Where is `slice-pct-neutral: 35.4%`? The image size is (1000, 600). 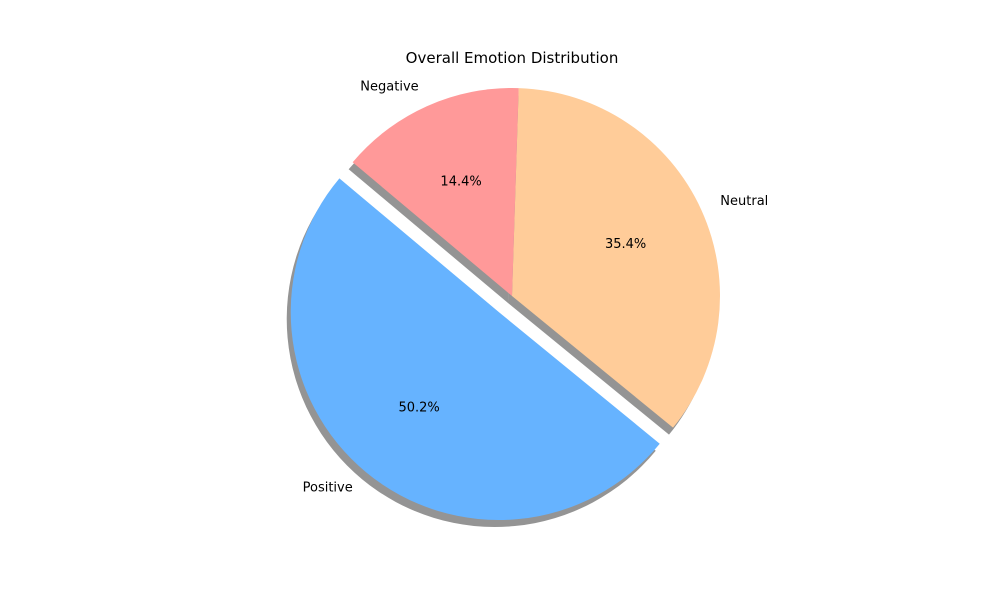
slice-pct-neutral: 35.4% is located at coordinates (625, 244).